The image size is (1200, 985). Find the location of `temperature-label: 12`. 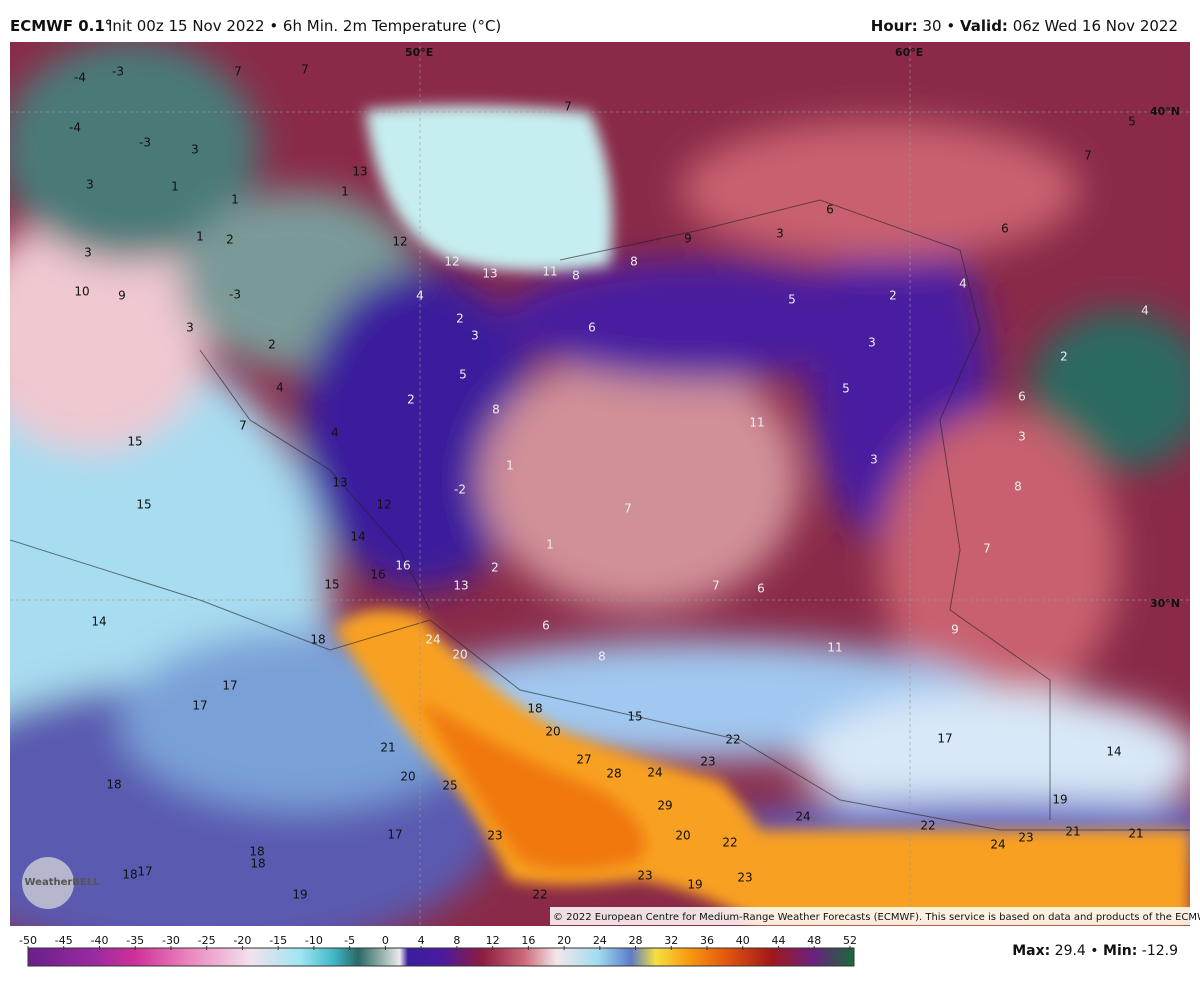

temperature-label: 12 is located at coordinates (383, 505).